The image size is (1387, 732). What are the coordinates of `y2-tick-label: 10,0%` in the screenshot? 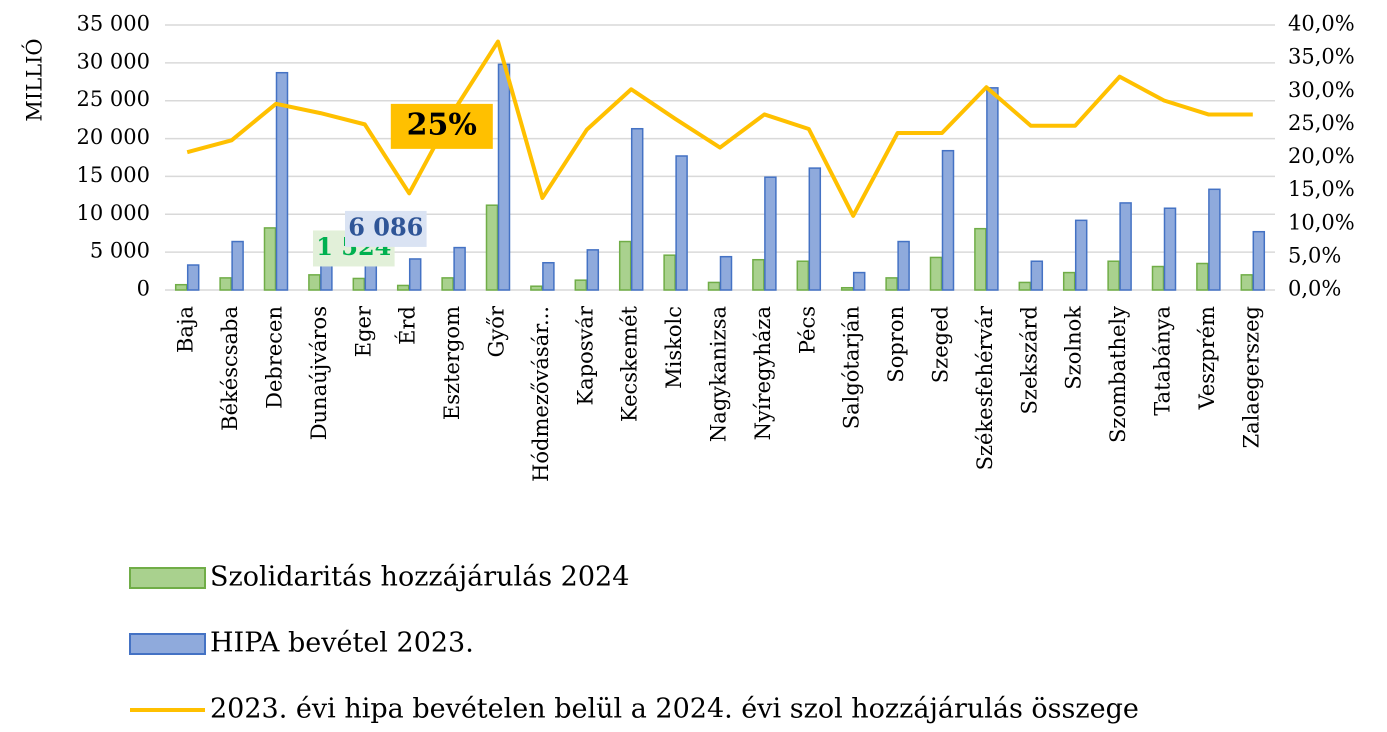 It's located at (1321, 222).